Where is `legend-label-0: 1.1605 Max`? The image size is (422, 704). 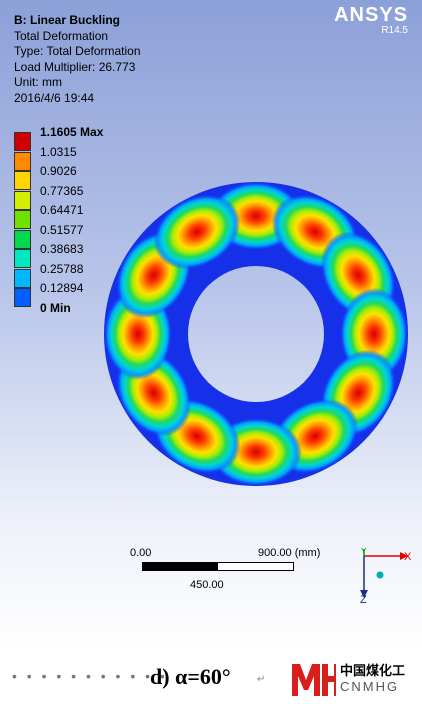
legend-label-0: 1.1605 Max is located at coordinates (72, 132).